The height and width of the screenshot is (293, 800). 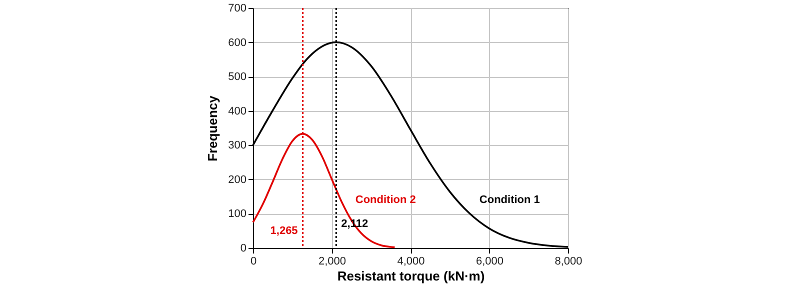 I want to click on x-tick-label: 0, so click(x=253, y=262).